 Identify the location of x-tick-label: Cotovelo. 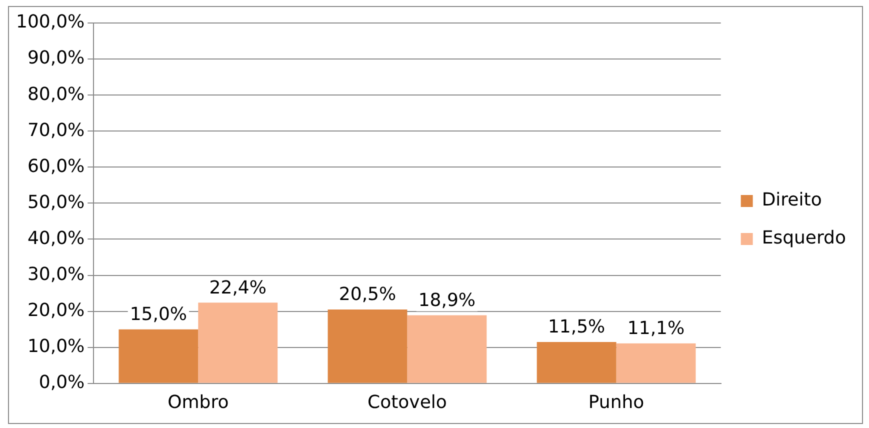
(407, 402).